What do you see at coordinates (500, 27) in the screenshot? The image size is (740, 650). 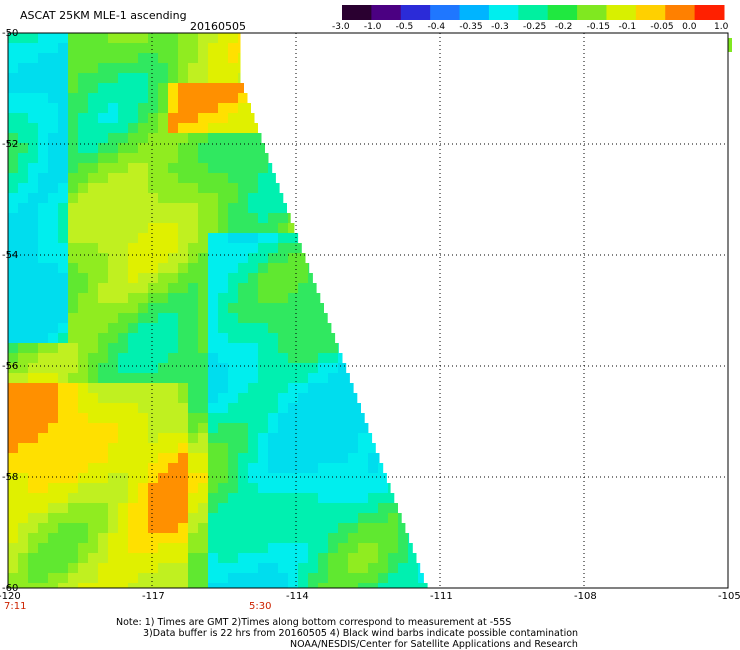 I see `colorbar-tick-label: -0.3` at bounding box center [500, 27].